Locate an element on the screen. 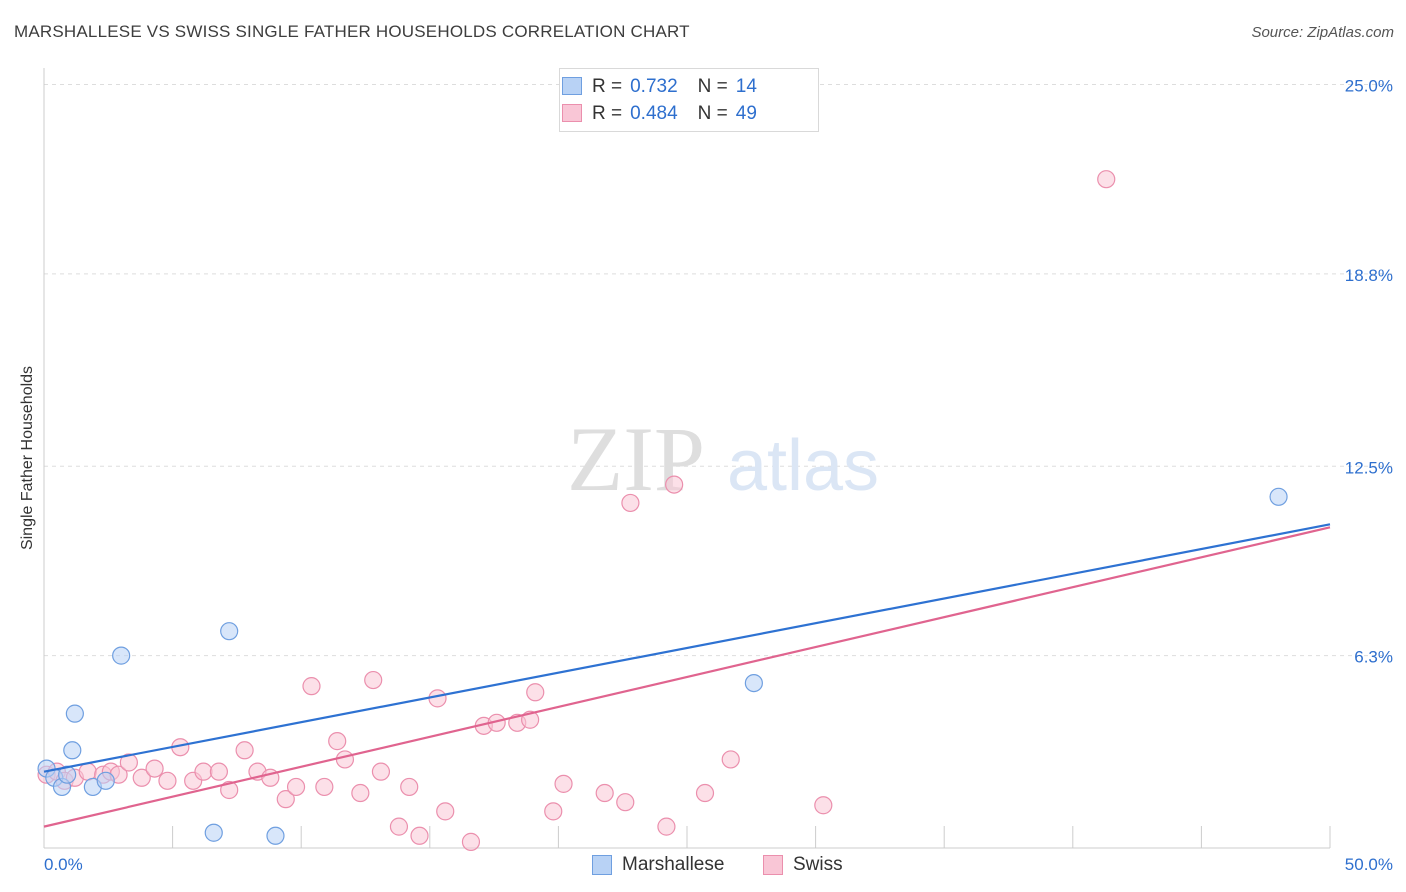  swiss-swatch is located at coordinates (572, 113).